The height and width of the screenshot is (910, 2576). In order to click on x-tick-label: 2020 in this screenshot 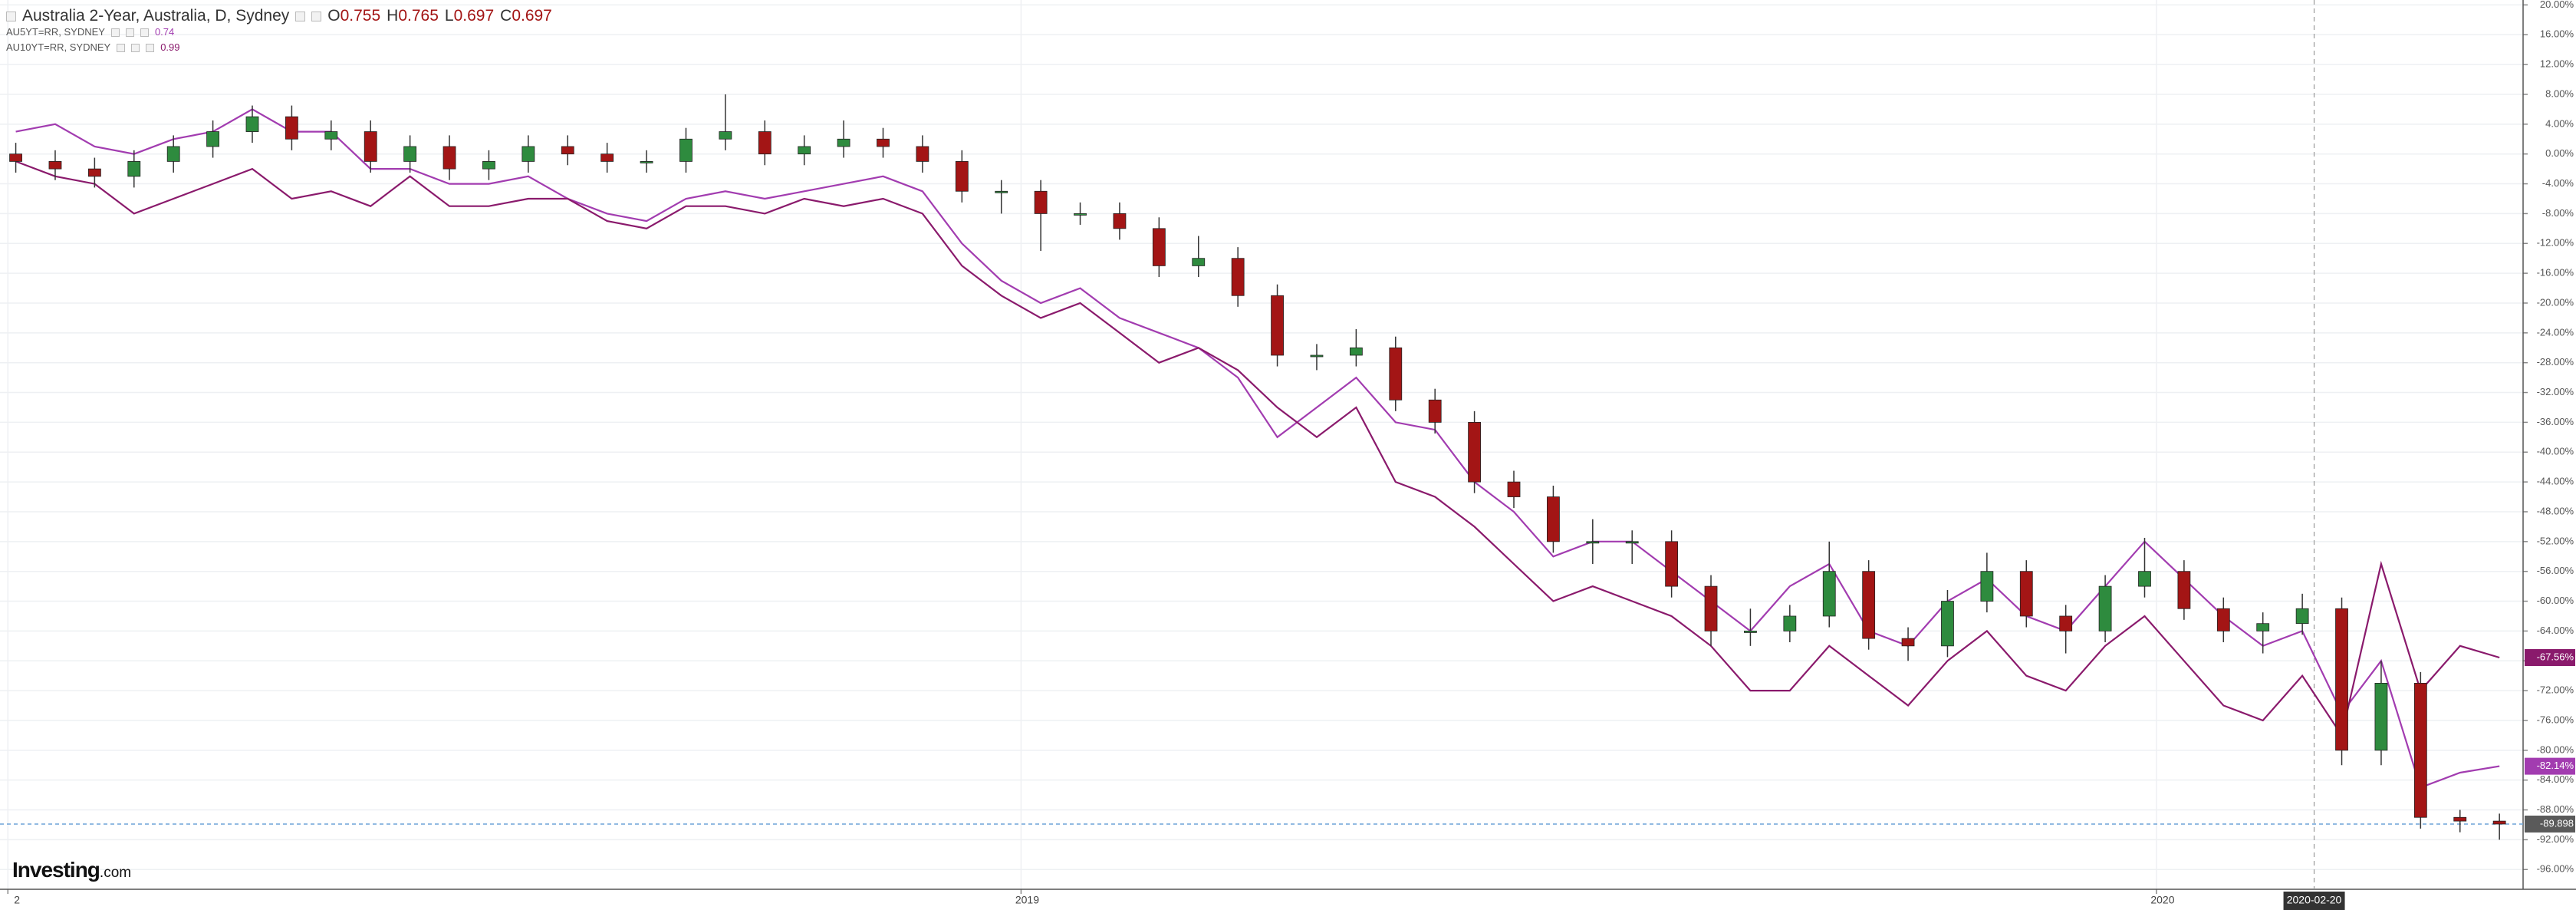, I will do `click(2162, 900)`.